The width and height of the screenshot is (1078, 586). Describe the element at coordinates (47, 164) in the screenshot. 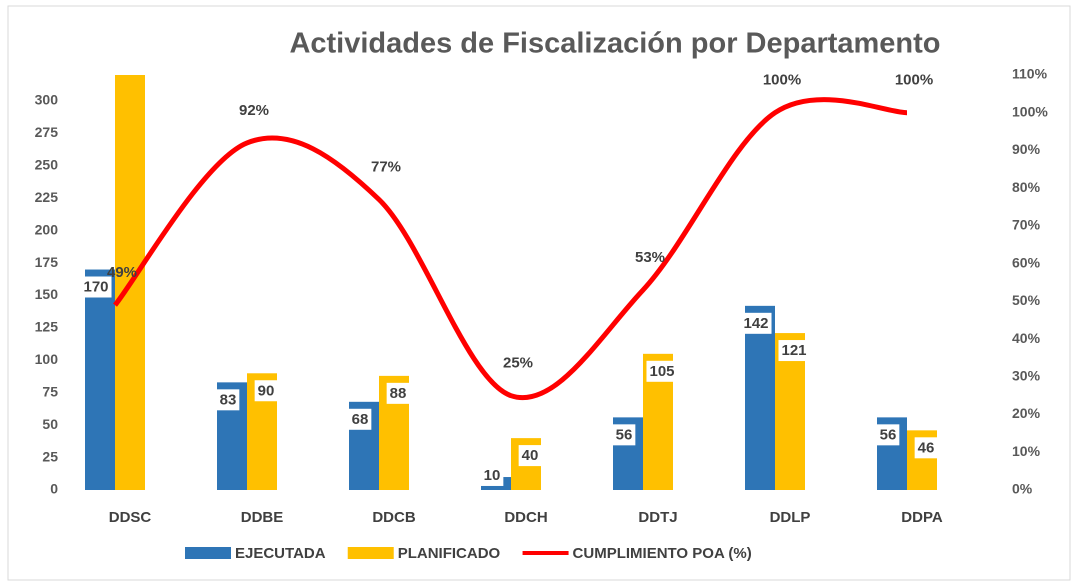

I see `y-tick-label: 250` at that location.